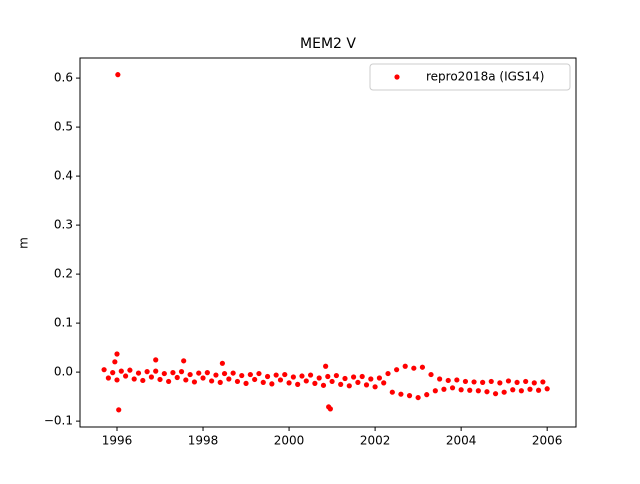 The image size is (640, 484). Describe the element at coordinates (63, 176) in the screenshot. I see `y-tick-label: 0.4` at that location.